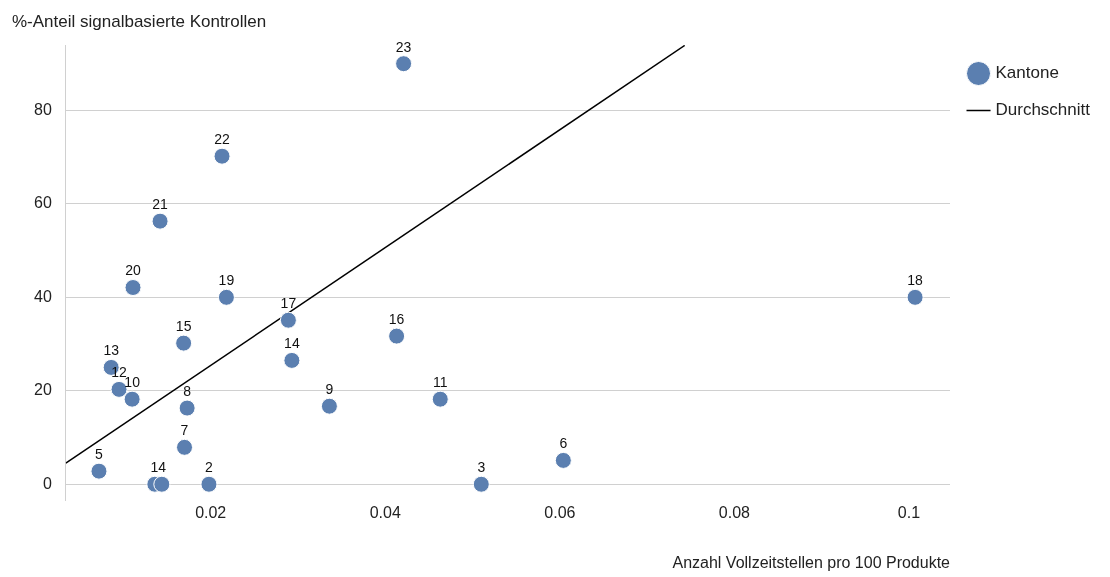  I want to click on x-axis-title: Anzahl Vollzeitstellen pro 100 Produkte, so click(811, 562).